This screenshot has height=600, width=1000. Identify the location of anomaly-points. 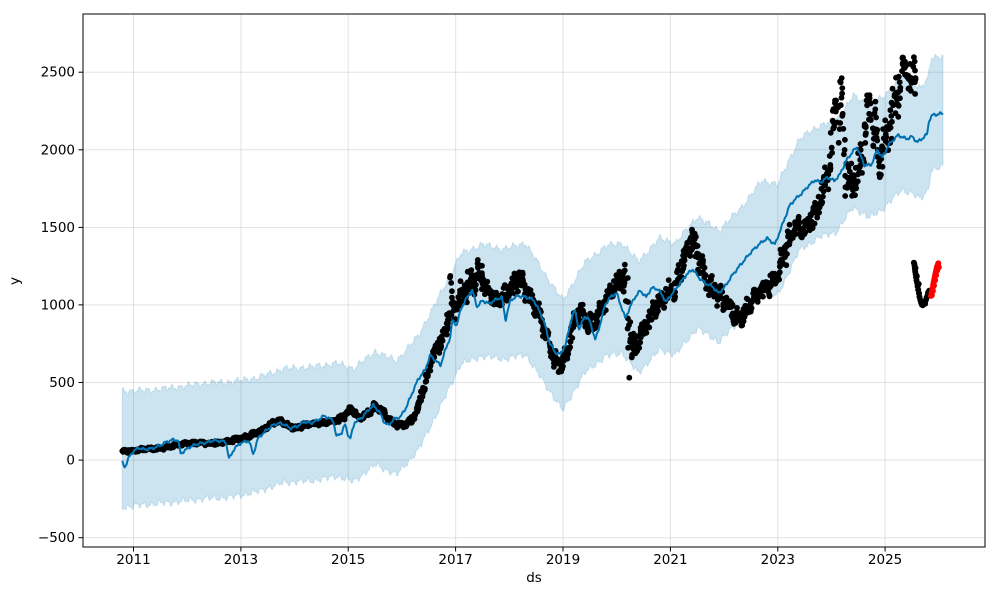
(935, 279).